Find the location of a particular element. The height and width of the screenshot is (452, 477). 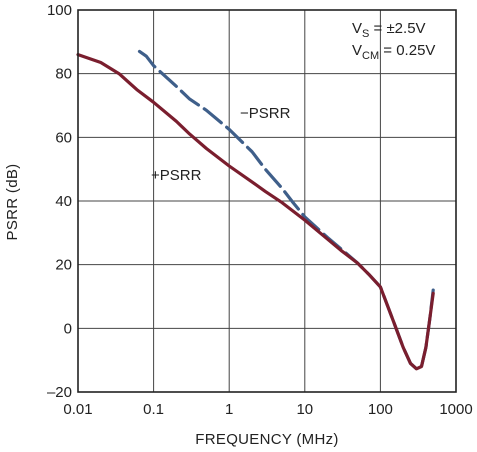

y-axis-label: PSRR (dB) is located at coordinates (12, 202).